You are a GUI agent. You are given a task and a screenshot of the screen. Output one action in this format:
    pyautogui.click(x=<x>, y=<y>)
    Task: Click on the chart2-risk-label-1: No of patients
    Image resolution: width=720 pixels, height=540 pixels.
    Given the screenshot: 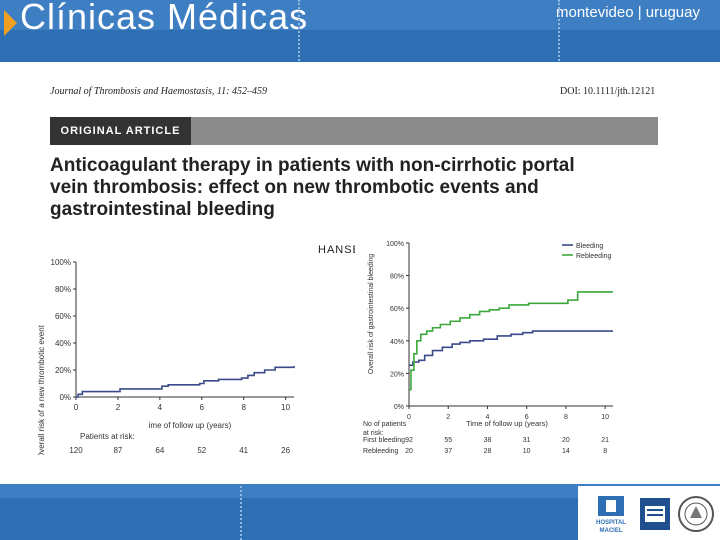 What is the action you would take?
    pyautogui.click(x=385, y=424)
    